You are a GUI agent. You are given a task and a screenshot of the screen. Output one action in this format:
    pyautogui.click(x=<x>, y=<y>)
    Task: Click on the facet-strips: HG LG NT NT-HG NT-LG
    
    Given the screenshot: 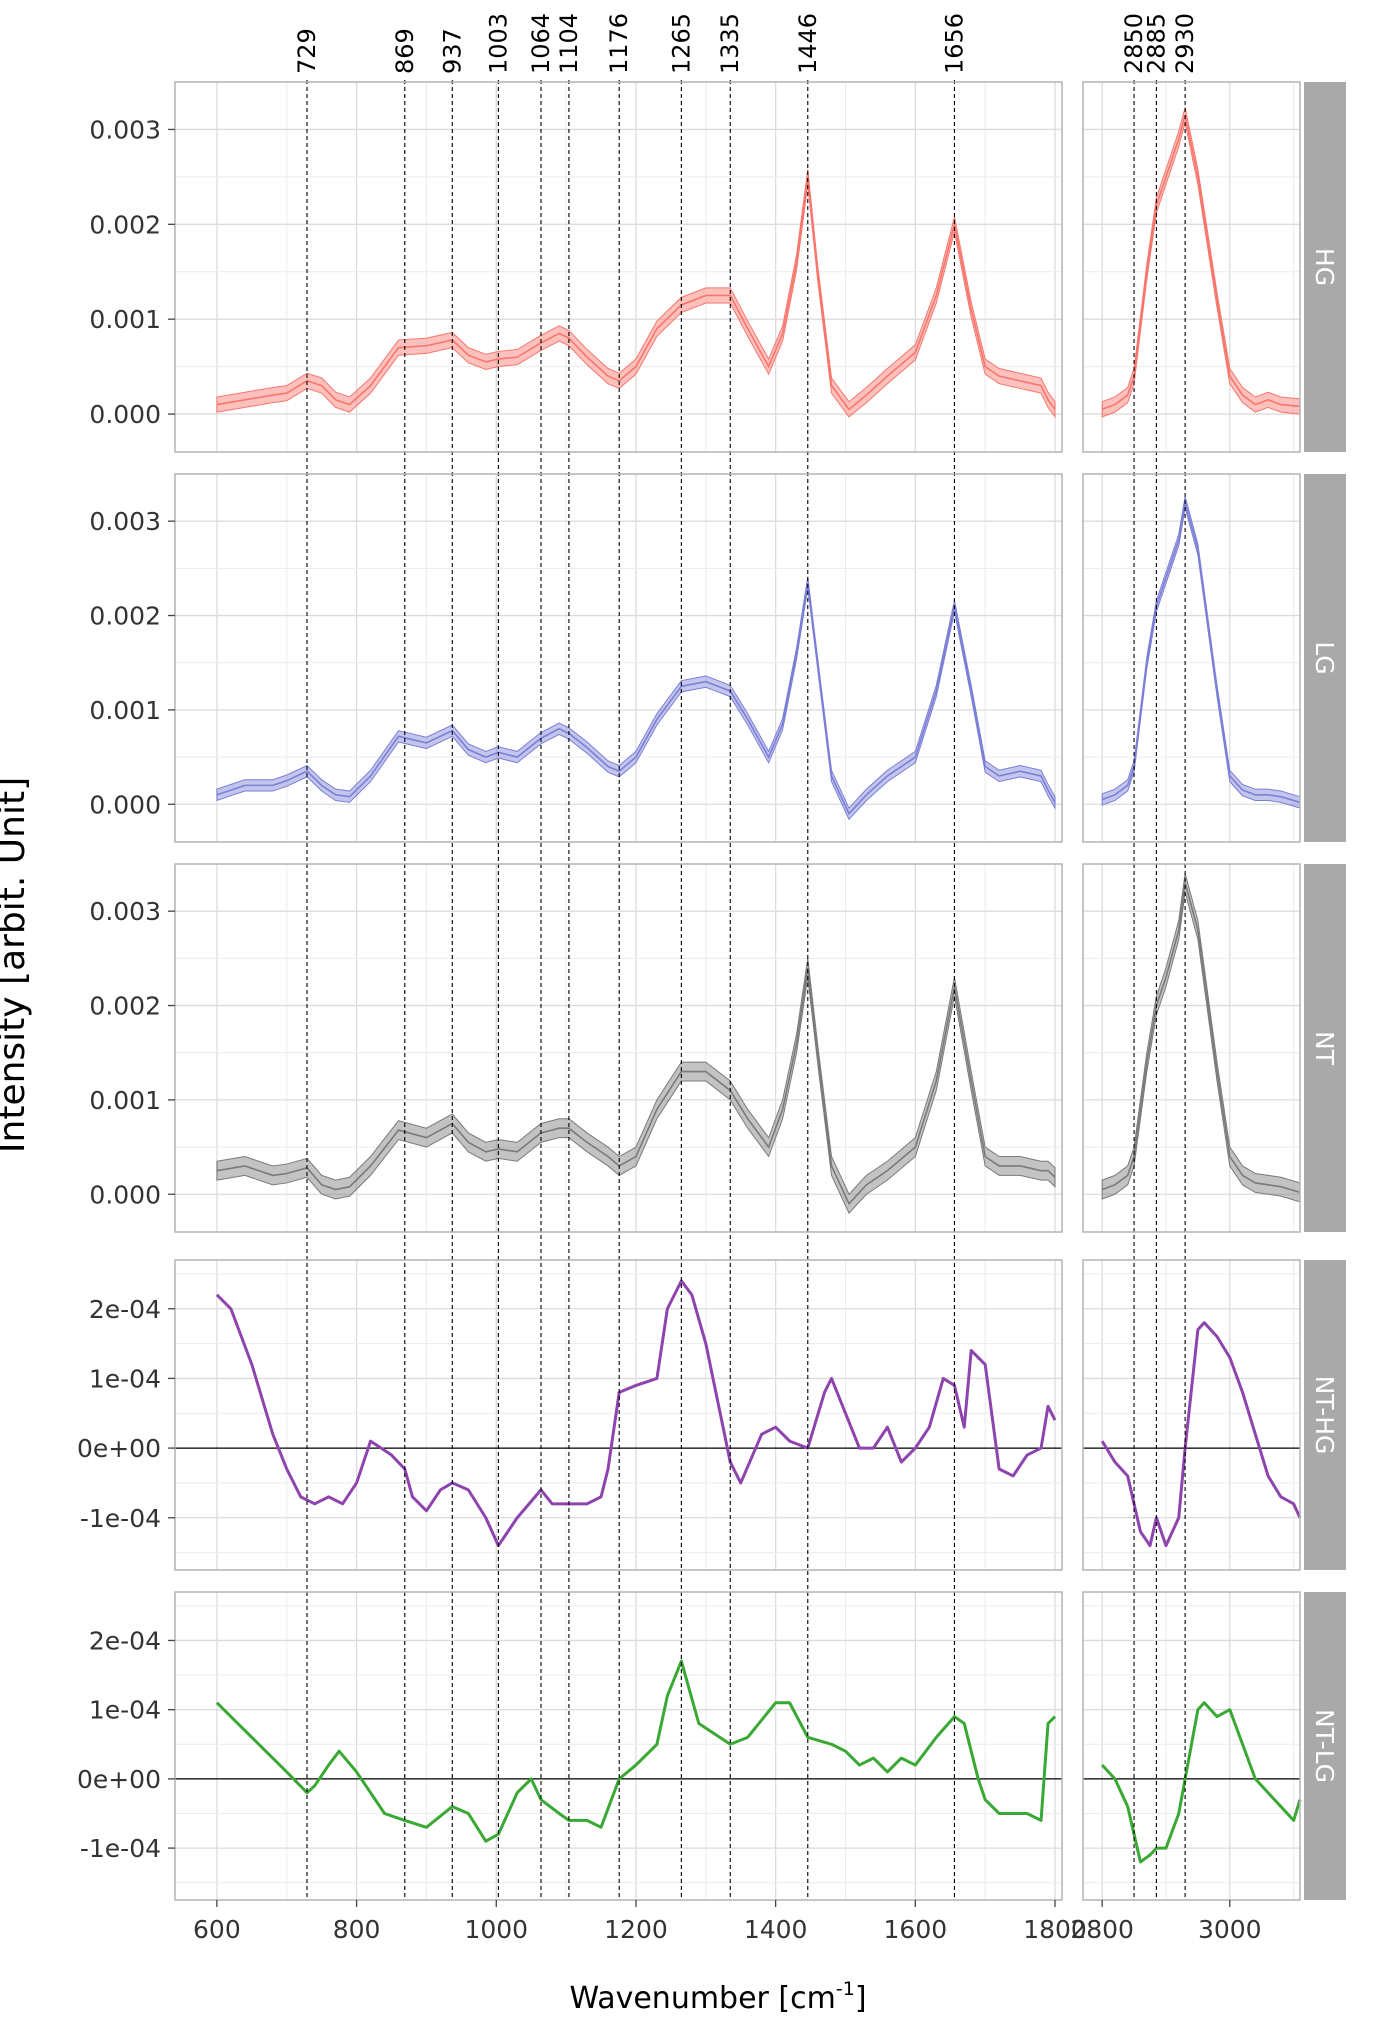 What is the action you would take?
    pyautogui.click(x=1325, y=991)
    